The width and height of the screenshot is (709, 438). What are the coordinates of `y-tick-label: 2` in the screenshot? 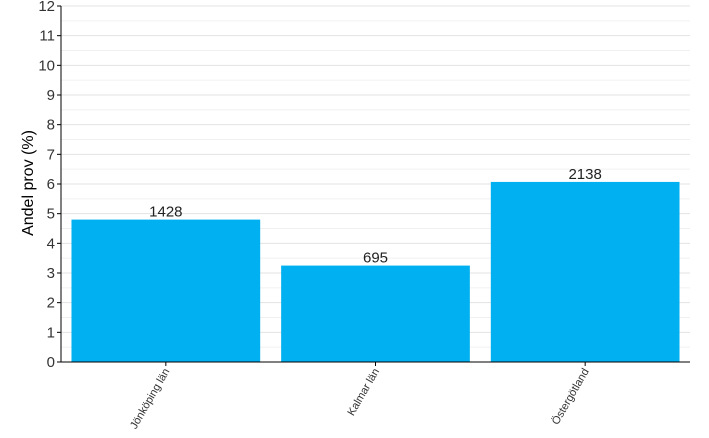 It's located at (51, 303).